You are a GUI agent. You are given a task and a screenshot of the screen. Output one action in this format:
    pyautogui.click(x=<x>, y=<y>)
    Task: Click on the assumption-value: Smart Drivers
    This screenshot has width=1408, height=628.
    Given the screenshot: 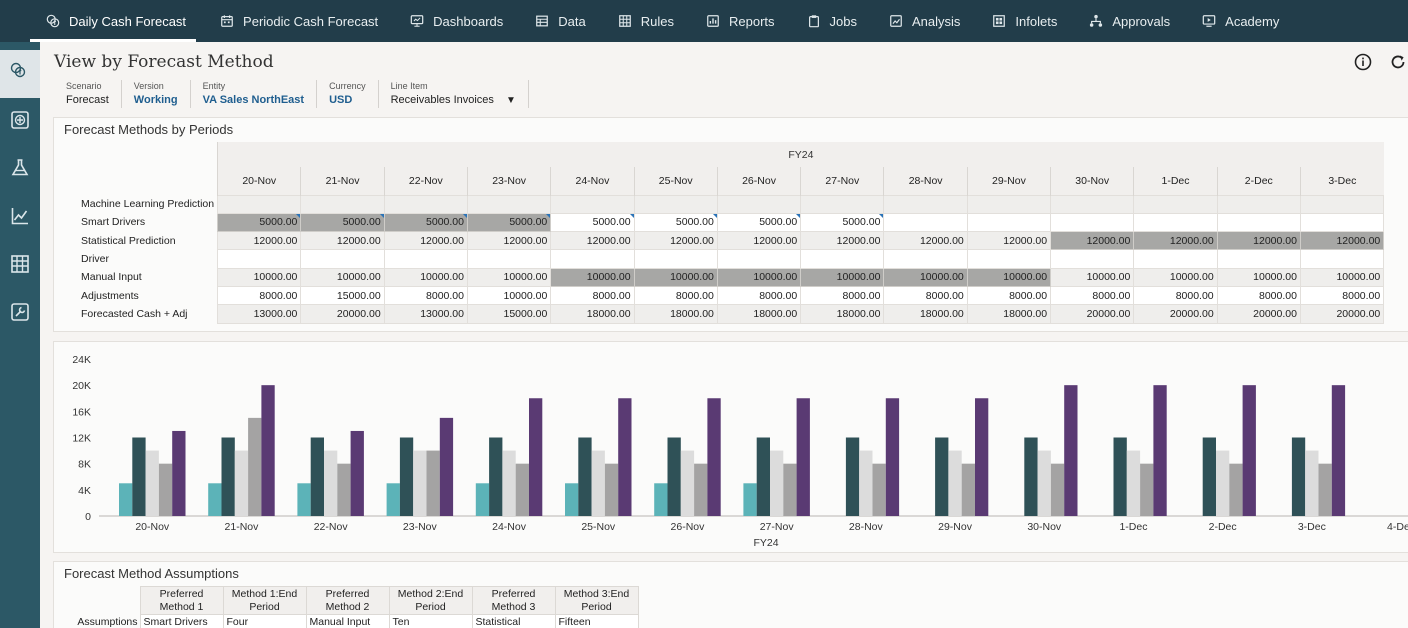 What is the action you would take?
    pyautogui.click(x=181, y=621)
    